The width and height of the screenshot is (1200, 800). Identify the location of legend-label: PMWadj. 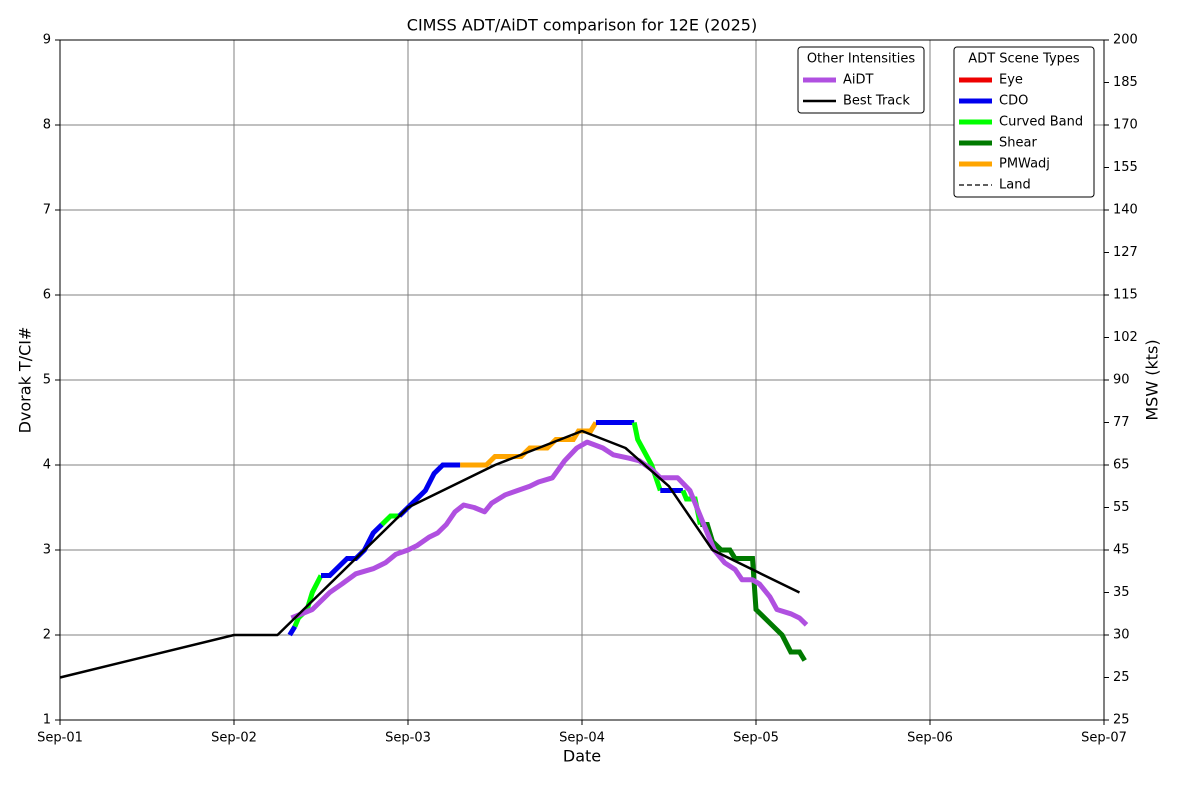
(1024, 164).